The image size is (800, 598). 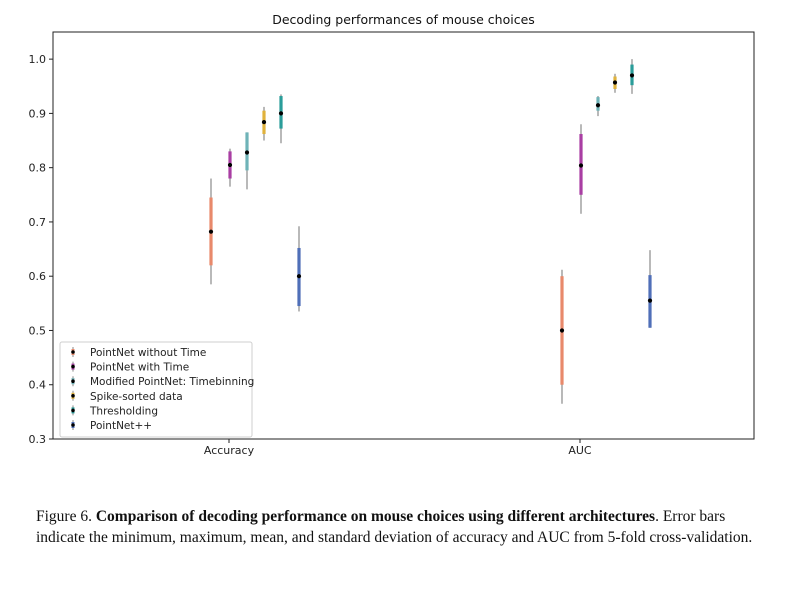 I want to click on x-tick-label: Accuracy, so click(x=229, y=450).